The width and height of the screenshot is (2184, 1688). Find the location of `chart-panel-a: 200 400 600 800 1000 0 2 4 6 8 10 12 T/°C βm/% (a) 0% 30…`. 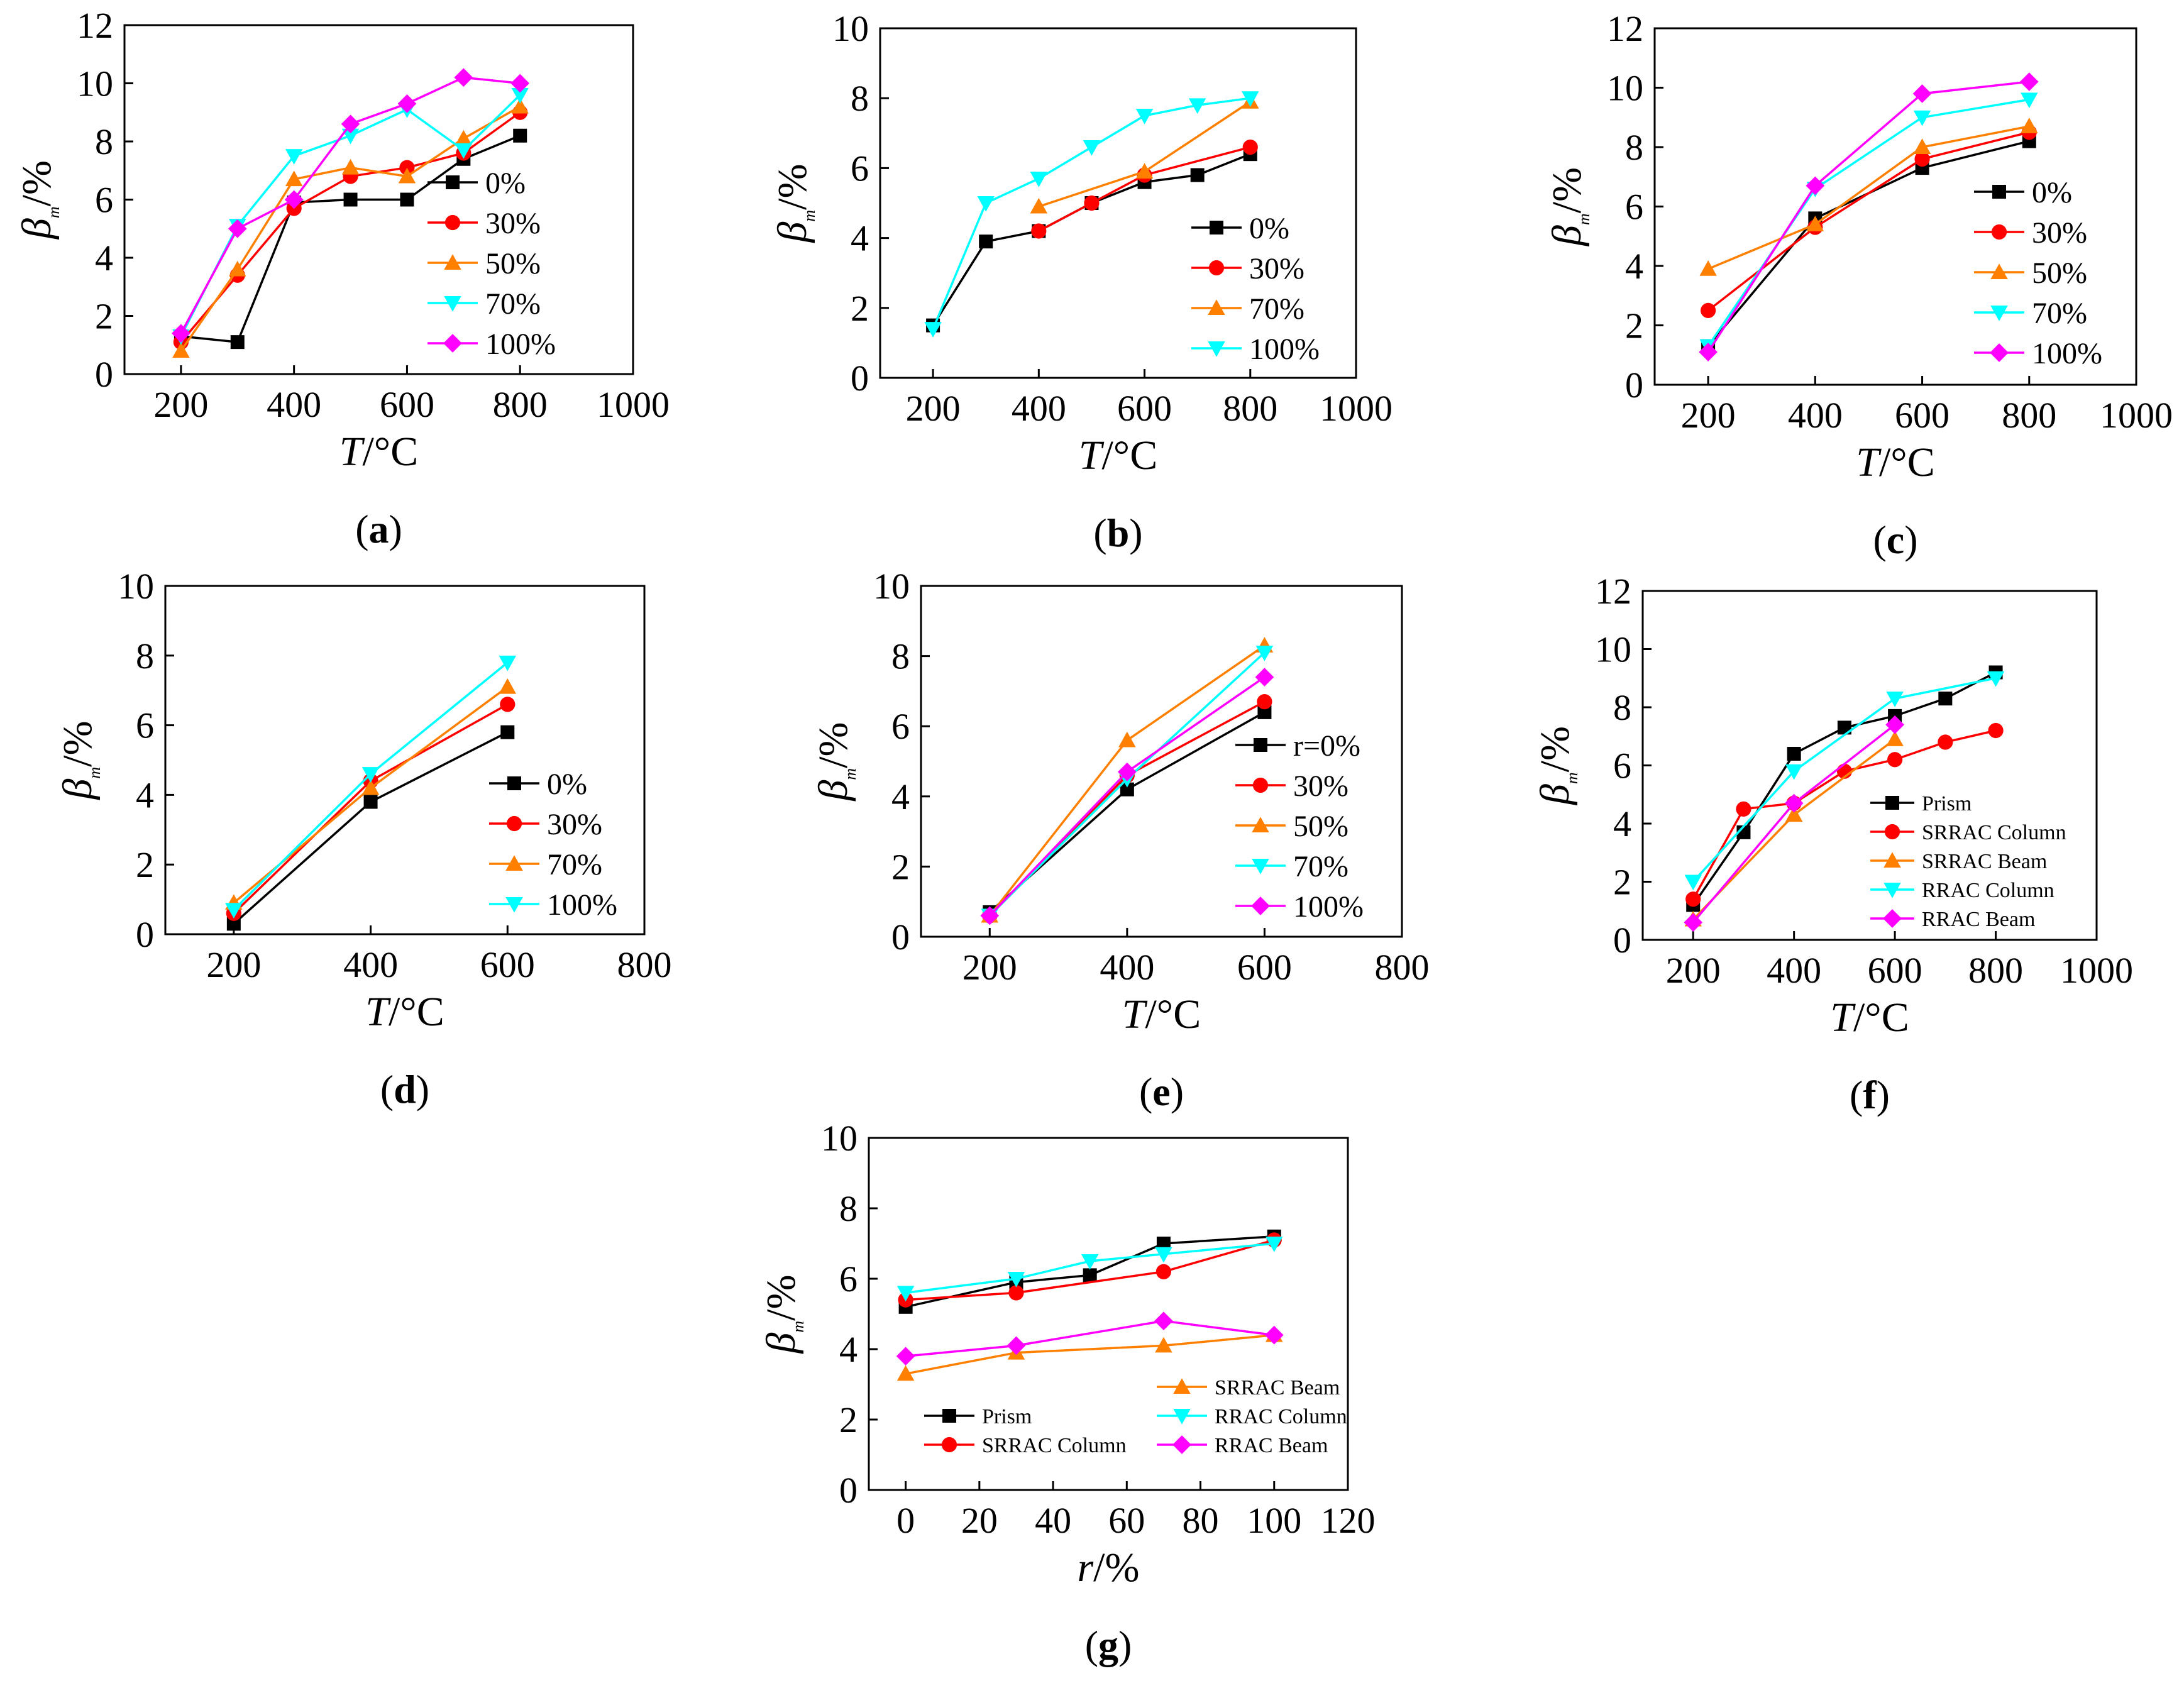

chart-panel-a: 200 400 600 800 1000 0 2 4 6 8 10 12 T/°C βm/% (a) 0% 30… is located at coordinates (342, 278).